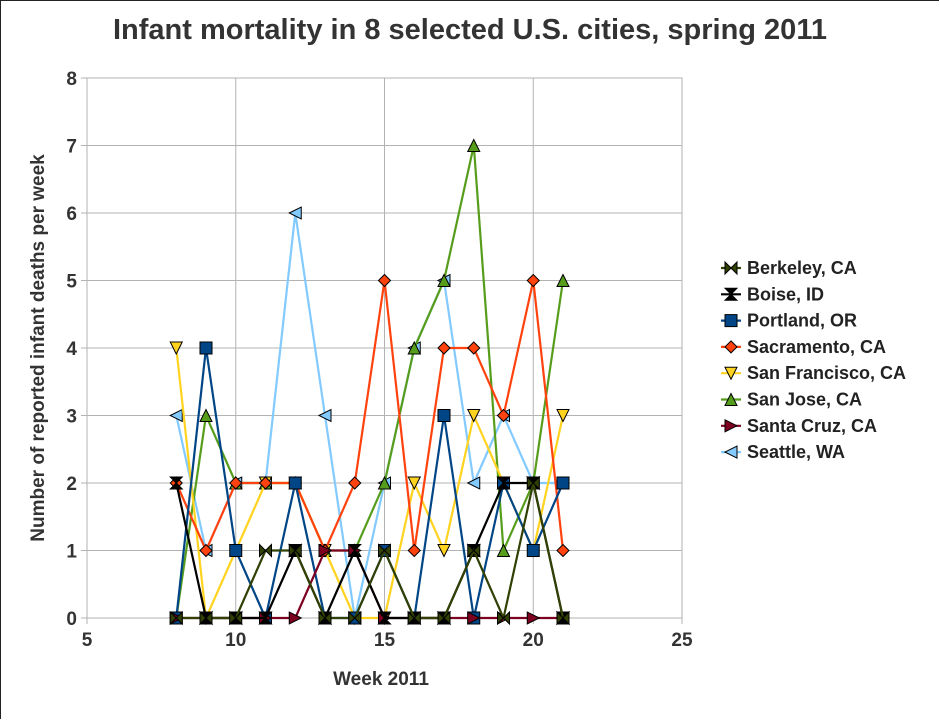 The height and width of the screenshot is (720, 940). I want to click on x-tick-label: 5, so click(87, 640).